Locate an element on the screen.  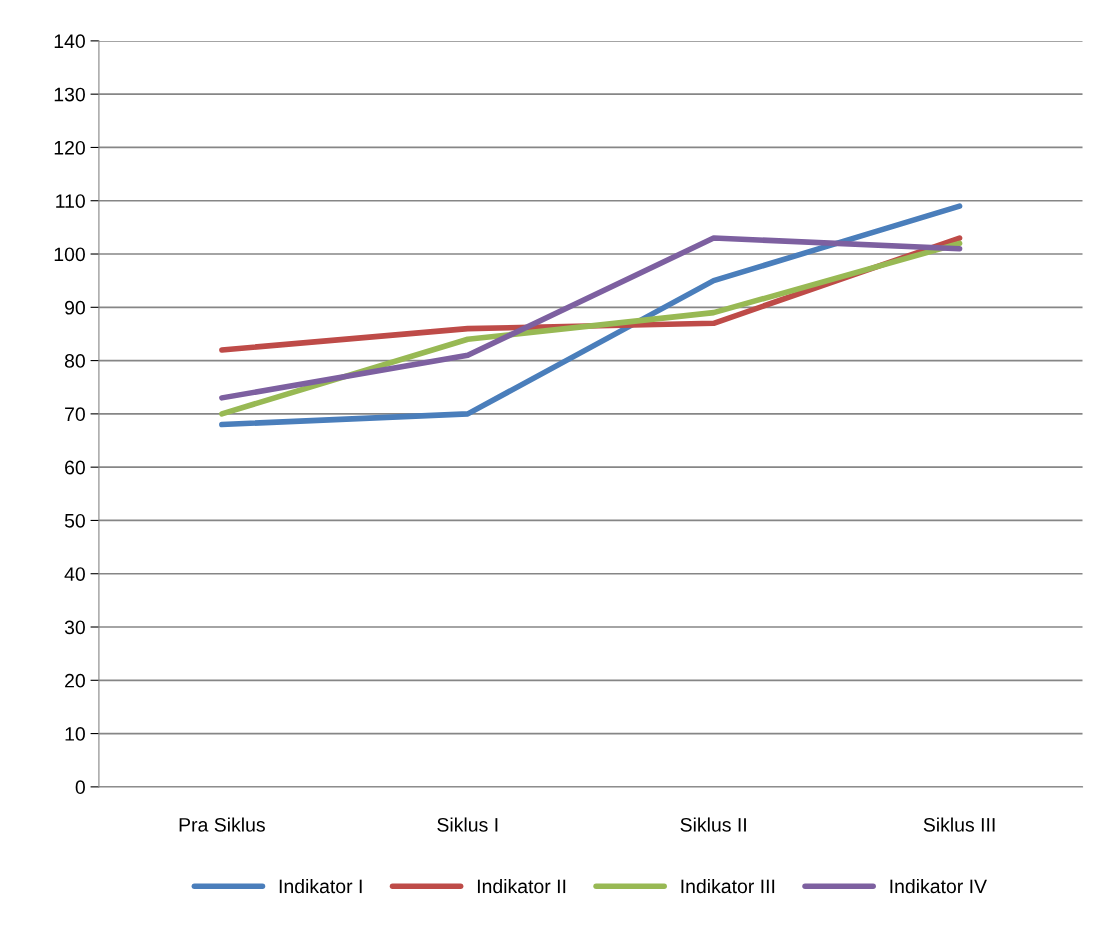
y-tick-label: 70 is located at coordinates (75, 414).